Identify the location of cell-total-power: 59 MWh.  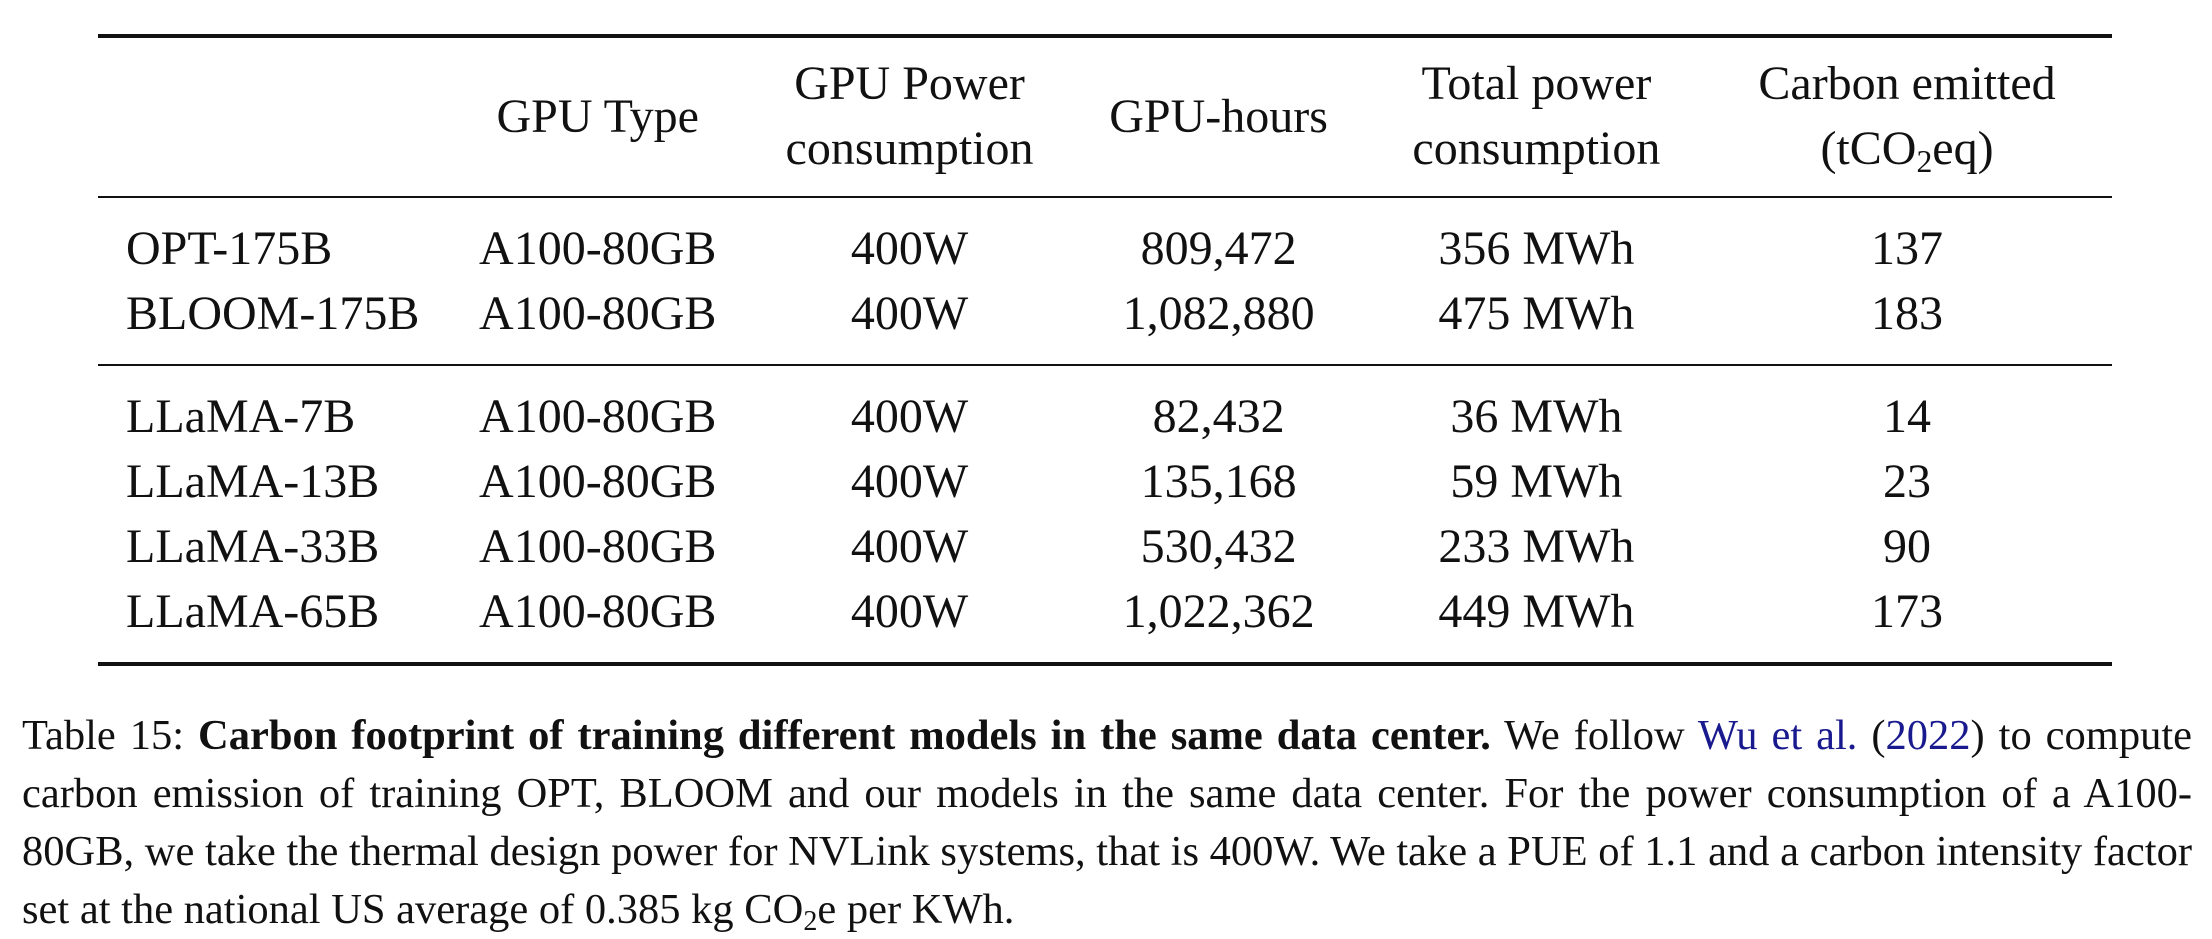
(1536, 481).